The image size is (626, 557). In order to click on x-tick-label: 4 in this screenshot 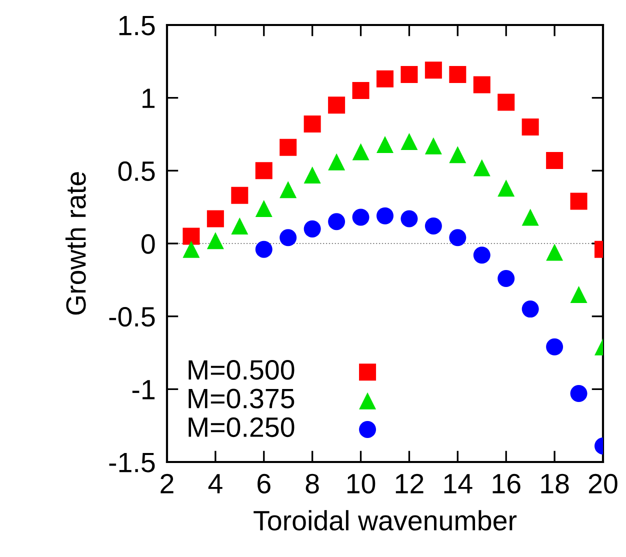, I will do `click(215, 484)`.